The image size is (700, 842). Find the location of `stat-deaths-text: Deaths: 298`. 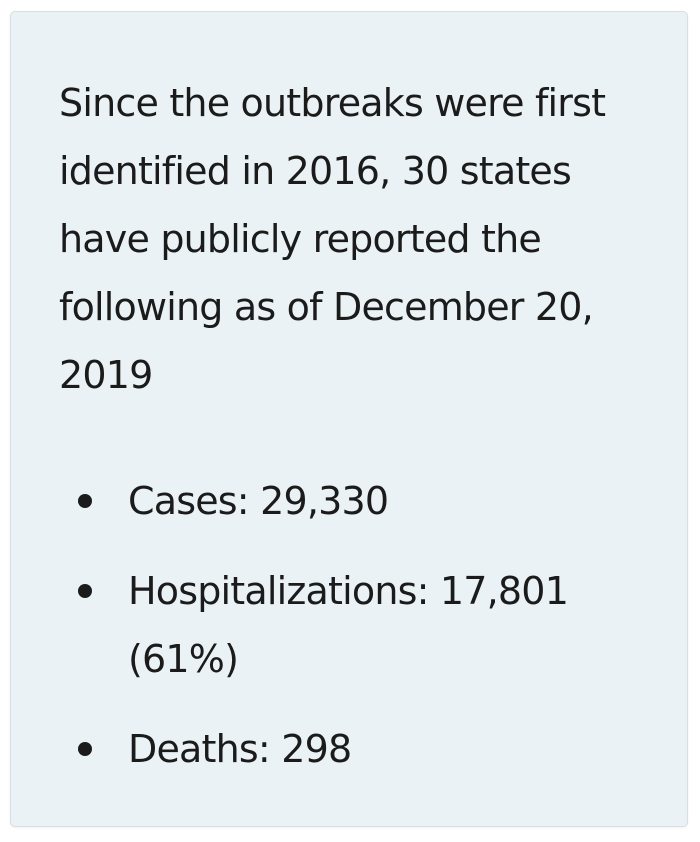

stat-deaths-text: Deaths: 298 is located at coordinates (240, 749).